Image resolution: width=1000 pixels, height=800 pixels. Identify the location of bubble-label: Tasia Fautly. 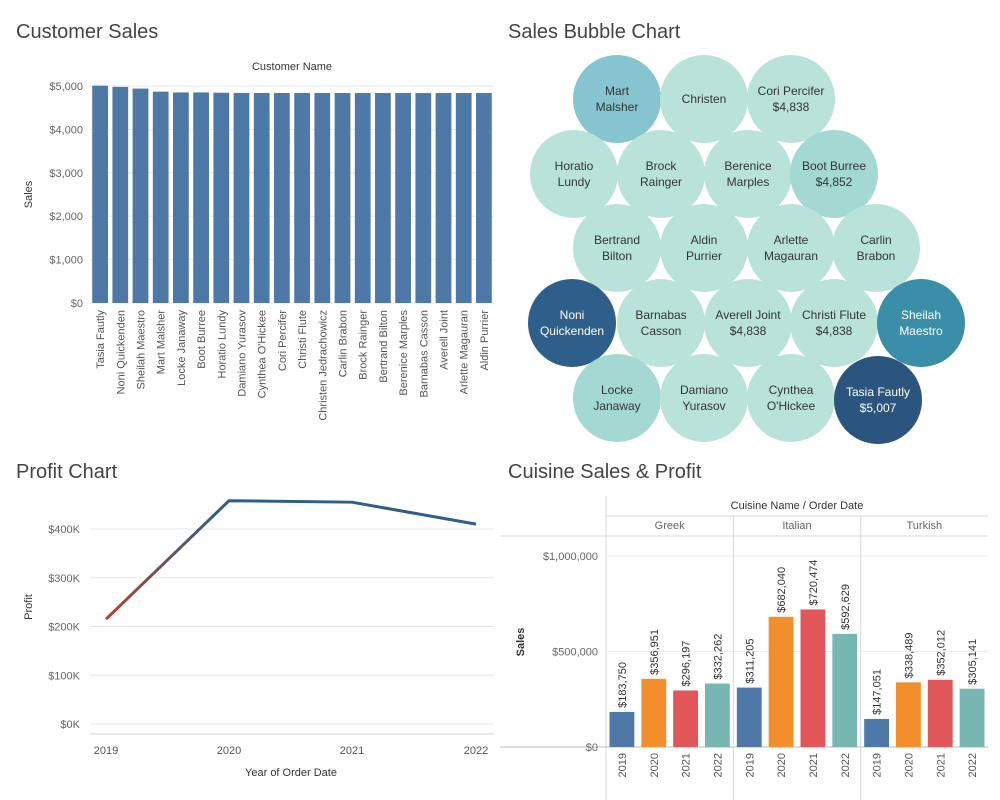
(878, 392).